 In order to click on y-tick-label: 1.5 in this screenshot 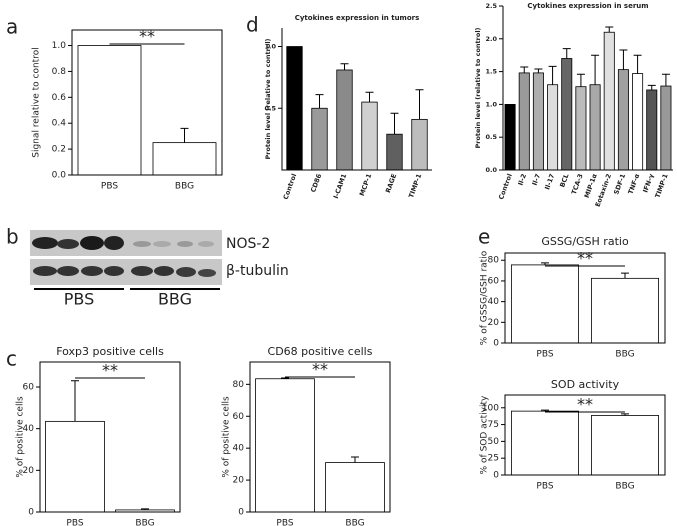, I will do `click(491, 72)`.